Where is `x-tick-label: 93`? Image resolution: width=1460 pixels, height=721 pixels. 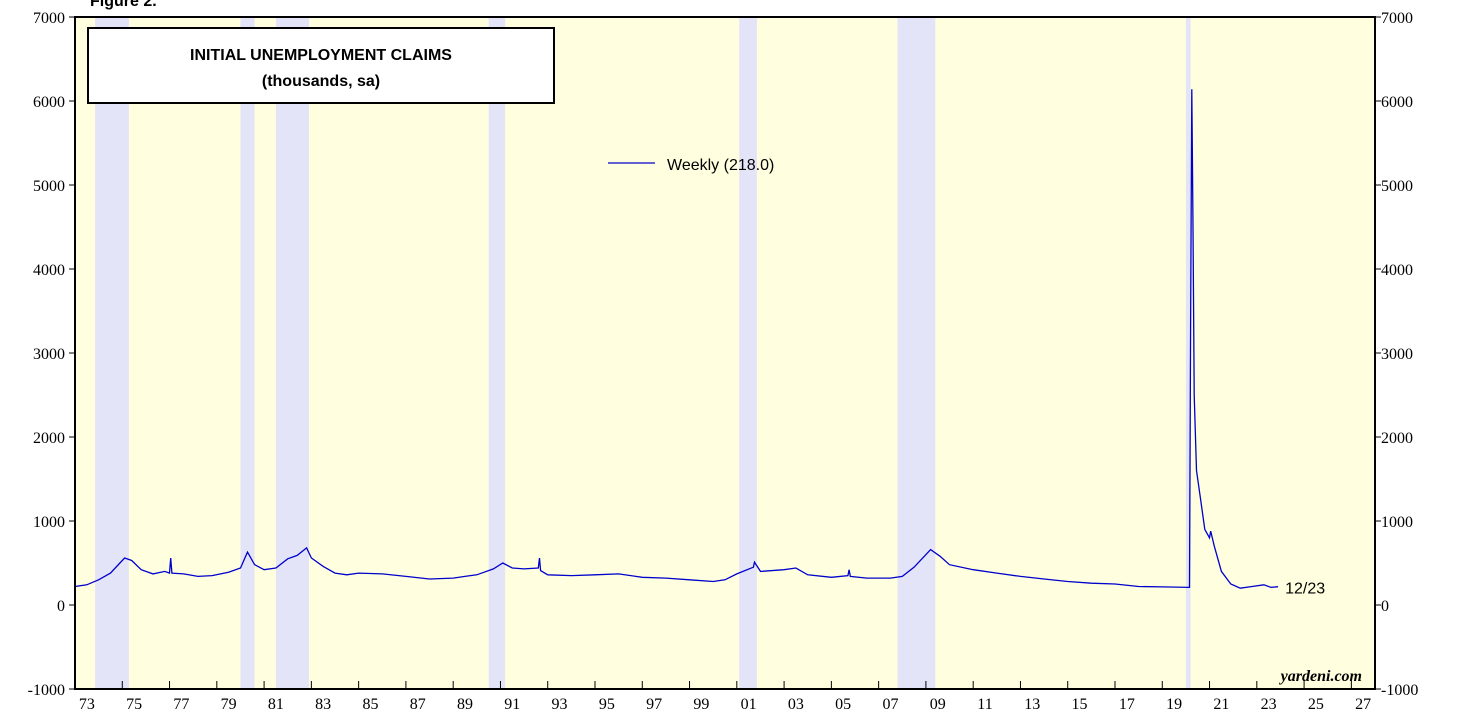
x-tick-label: 93 is located at coordinates (560, 704).